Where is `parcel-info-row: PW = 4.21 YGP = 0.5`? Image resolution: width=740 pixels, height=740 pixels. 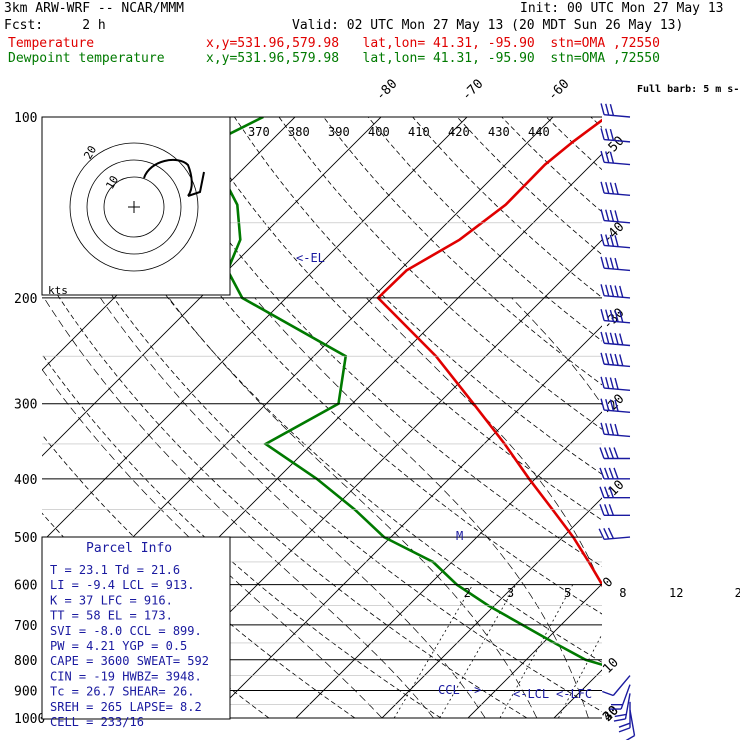 parcel-info-row: PW = 4.21 YGP = 0.5 is located at coordinates (118, 646).